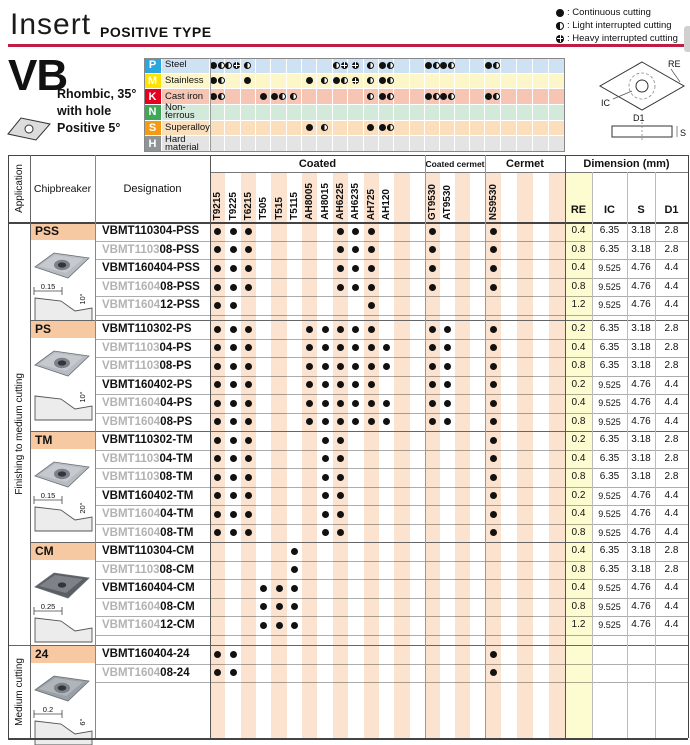 Image resolution: width=690 pixels, height=745 pixels. I want to click on availability-dot-AH6235, so click(356, 231).